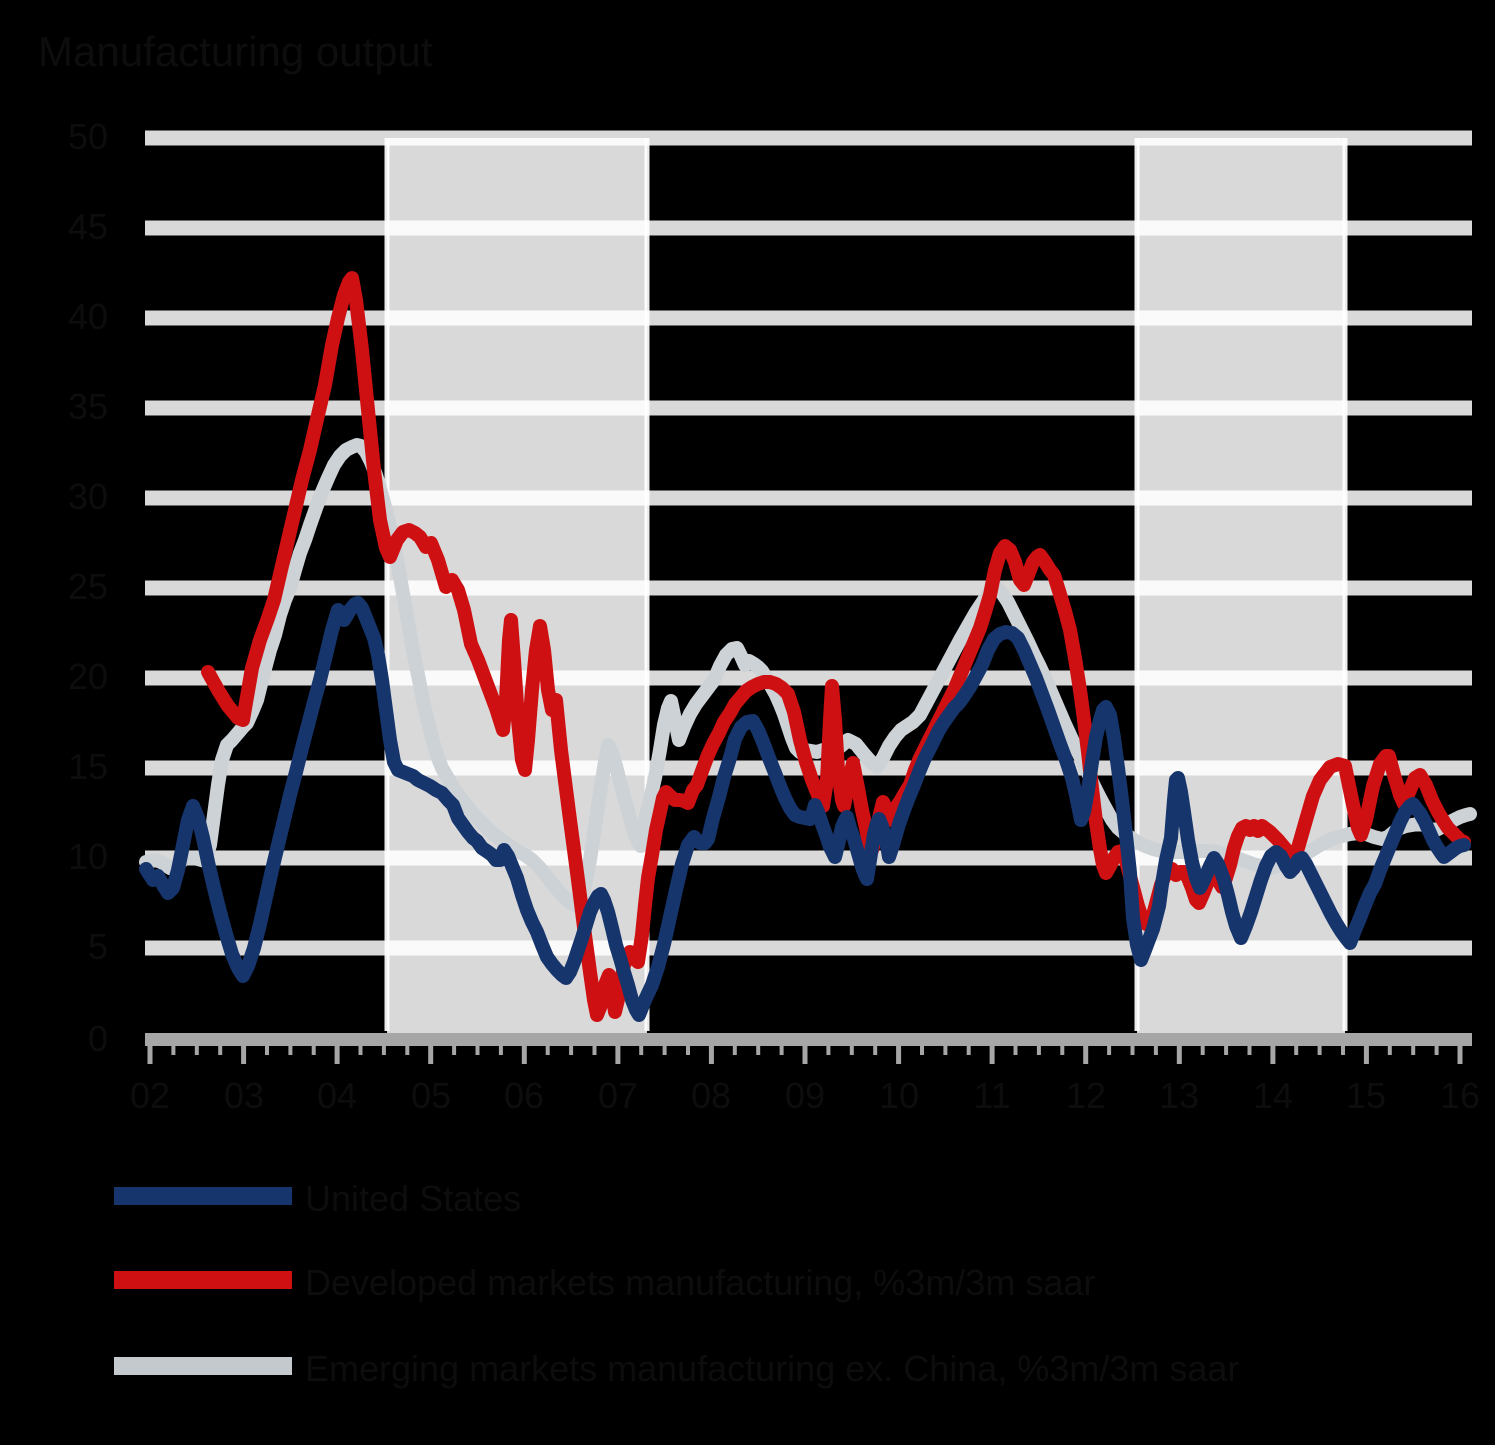 The height and width of the screenshot is (1445, 1495). What do you see at coordinates (337, 1095) in the screenshot?
I see `svg-text: 04` at bounding box center [337, 1095].